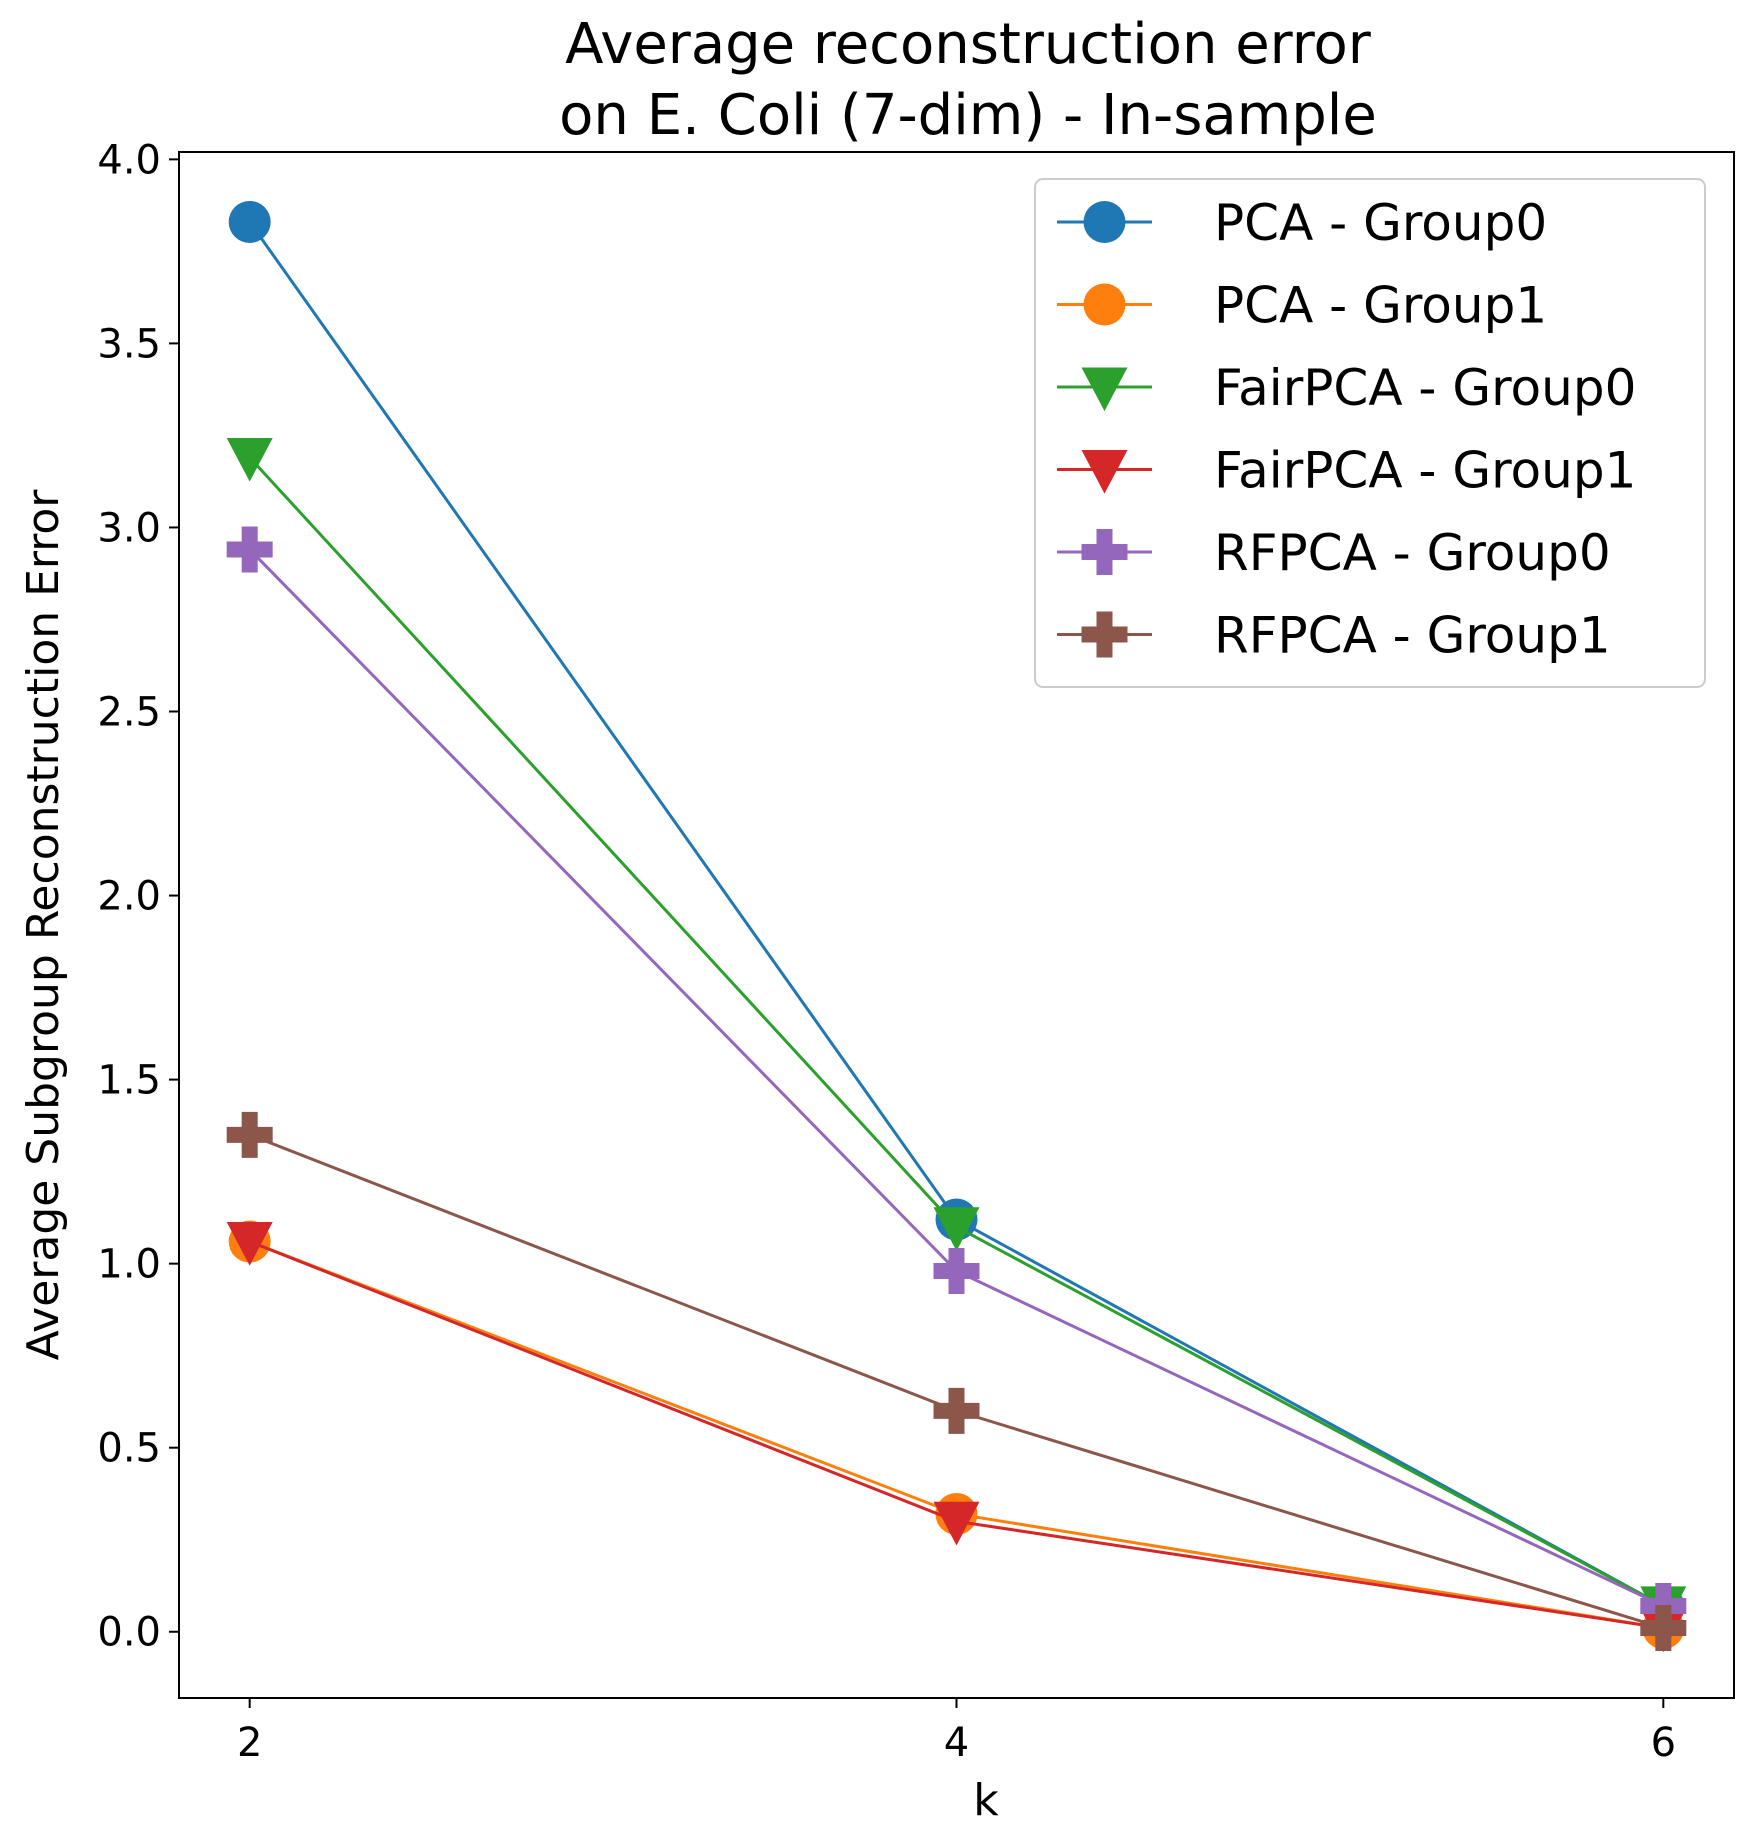  I want to click on y-tick-label: 0.5, so click(129, 1449).